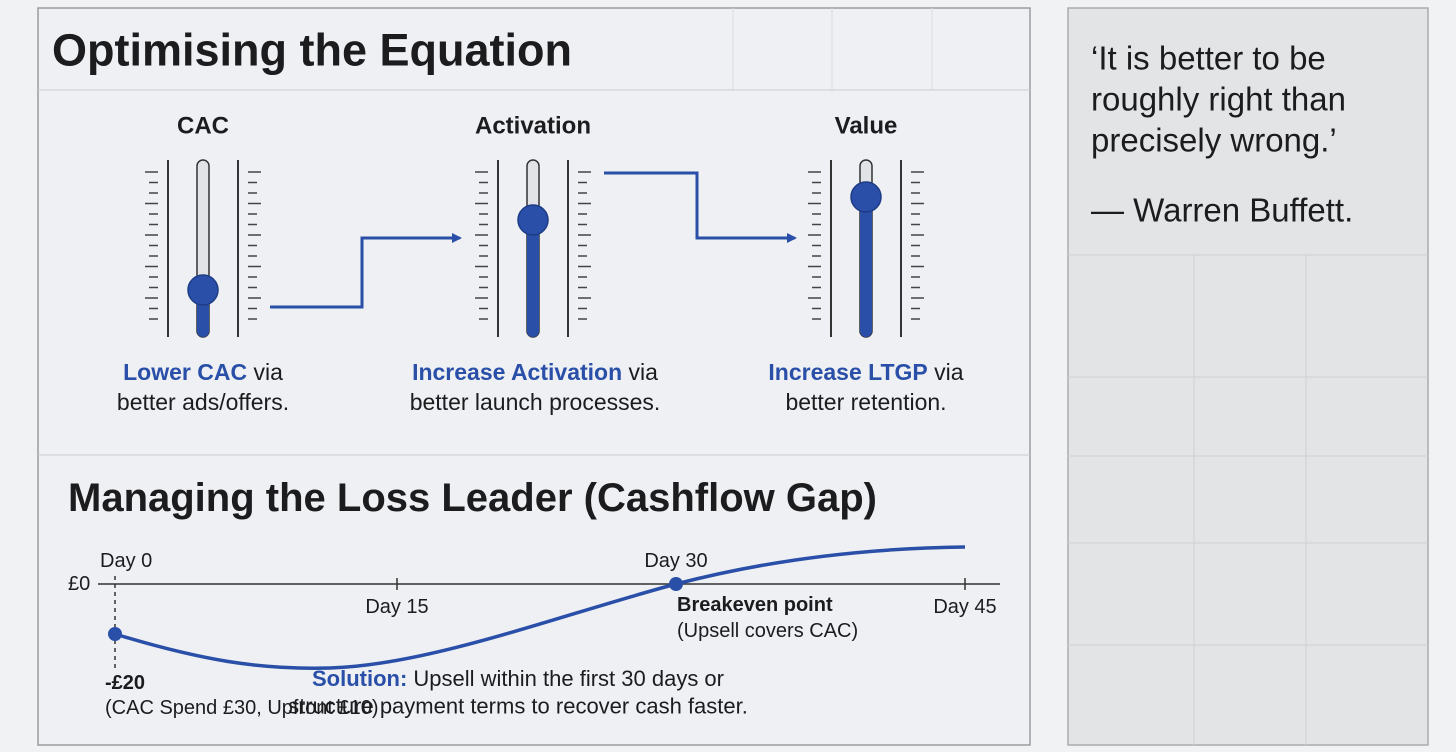 The image size is (1456, 752). I want to click on section-title: Optimising the Equation, so click(312, 50).